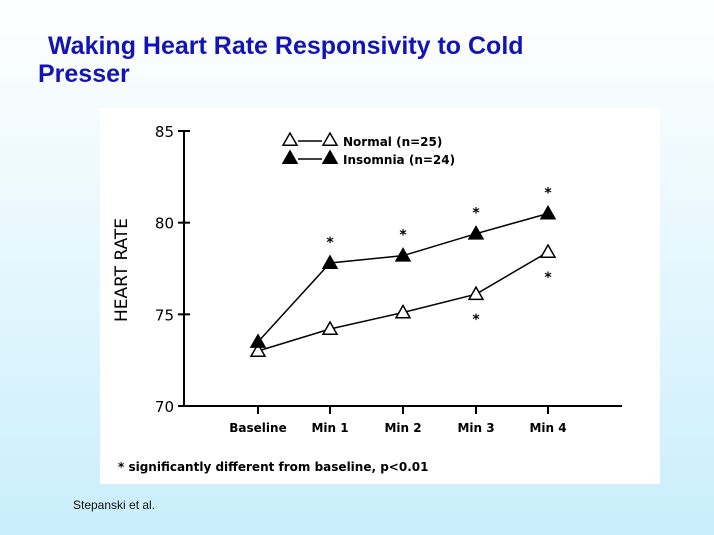  Describe the element at coordinates (547, 428) in the screenshot. I see `x-tick-label-4: Min 4` at that location.